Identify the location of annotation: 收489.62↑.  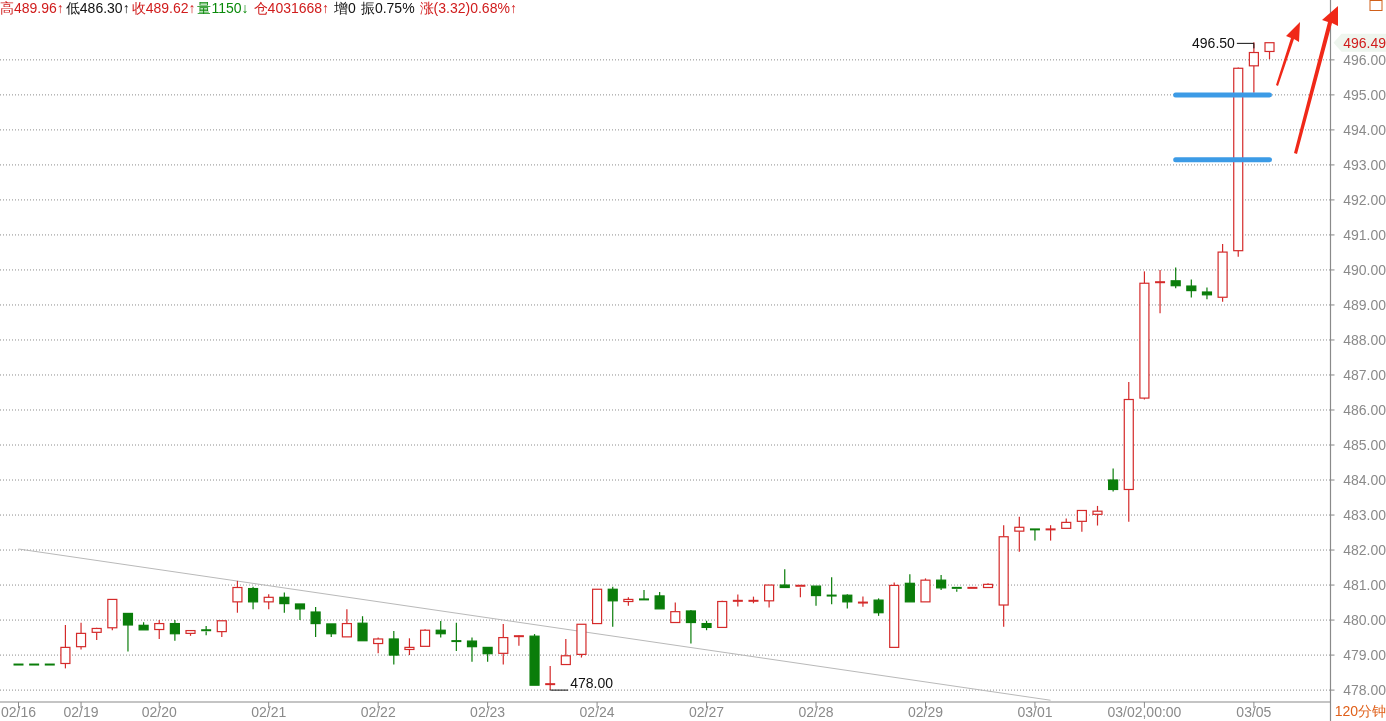
(163, 8).